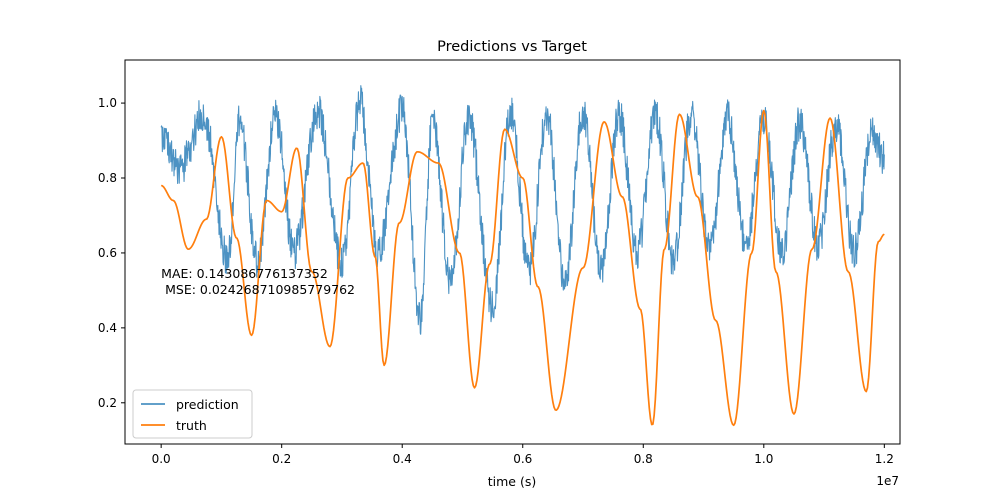 The height and width of the screenshot is (500, 1000). What do you see at coordinates (207, 404) in the screenshot?
I see `legend-label-prediction: prediction` at bounding box center [207, 404].